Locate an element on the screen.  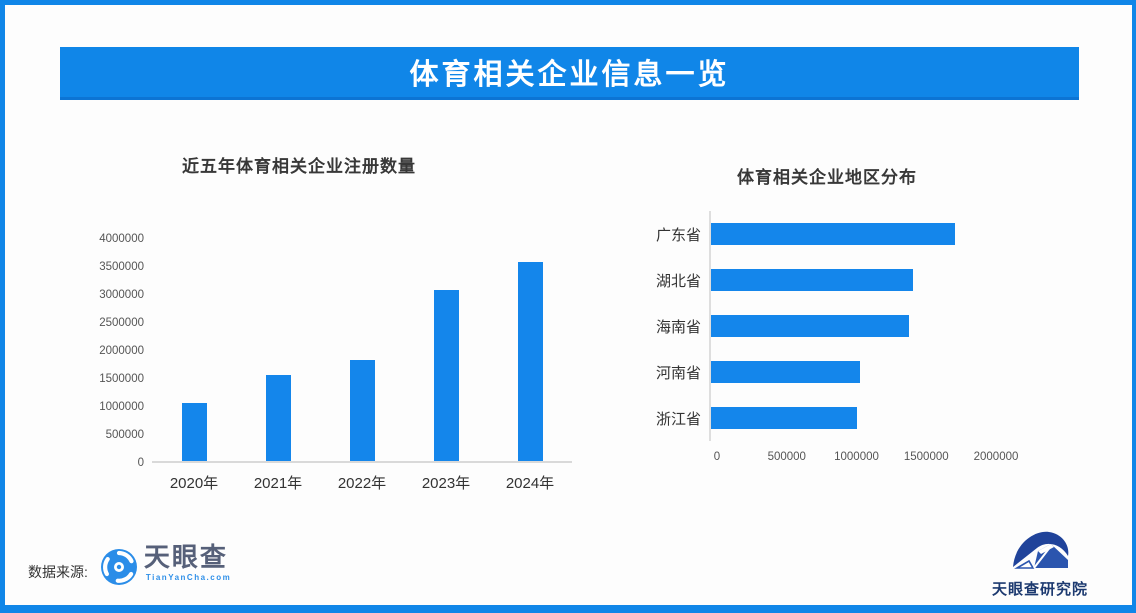
region-row-浙江省: 浙江省 is located at coordinates (857, 418).